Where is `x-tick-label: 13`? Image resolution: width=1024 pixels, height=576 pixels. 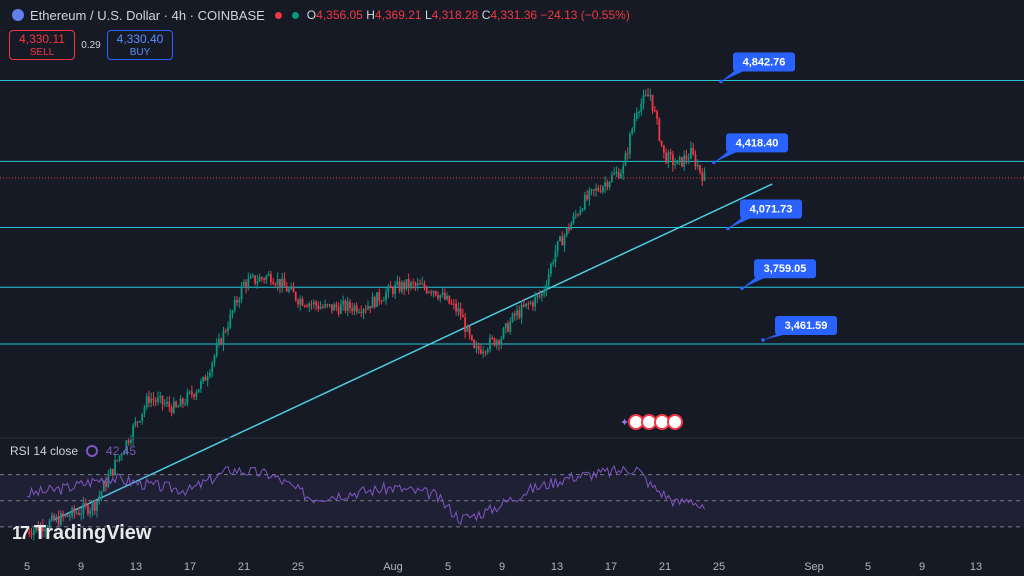 x-tick-label: 13 is located at coordinates (976, 567).